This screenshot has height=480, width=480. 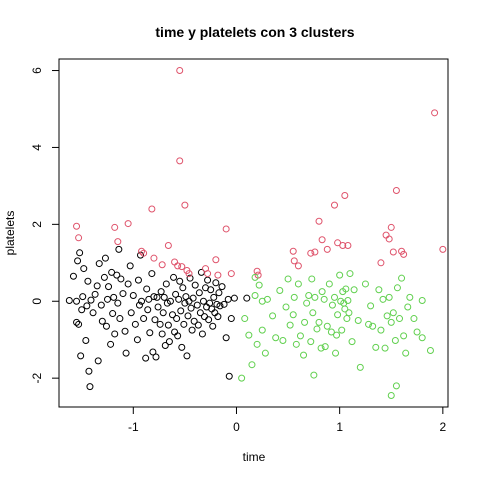 I want to click on x-tick-label: 1, so click(x=339, y=427).